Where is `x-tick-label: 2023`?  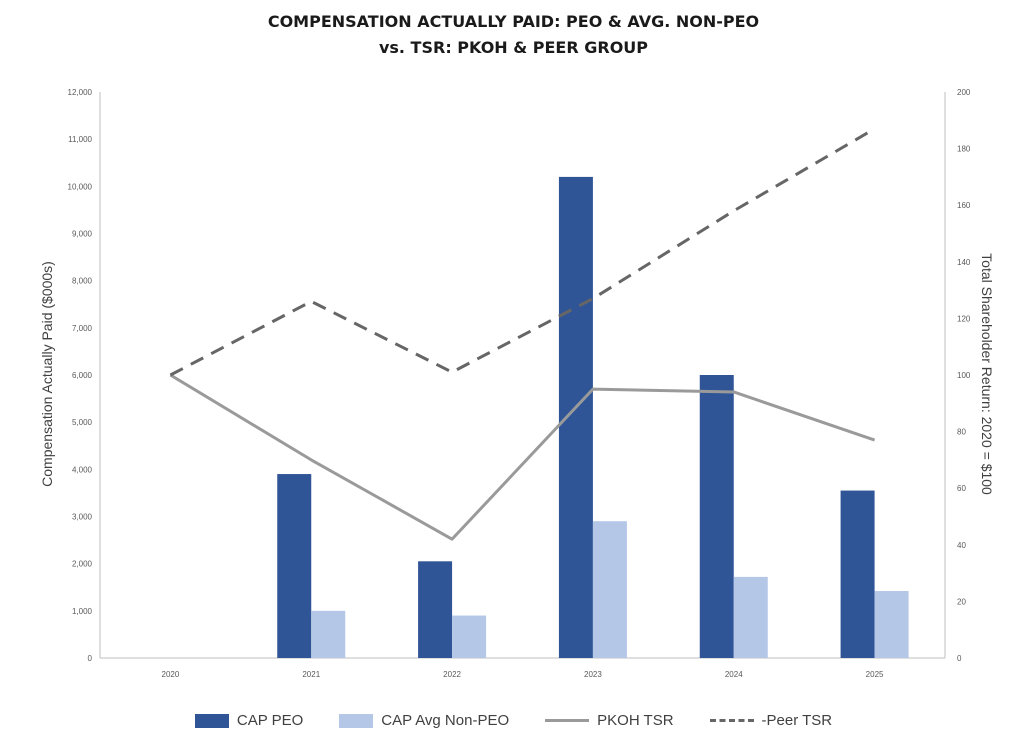 x-tick-label: 2023 is located at coordinates (593, 674).